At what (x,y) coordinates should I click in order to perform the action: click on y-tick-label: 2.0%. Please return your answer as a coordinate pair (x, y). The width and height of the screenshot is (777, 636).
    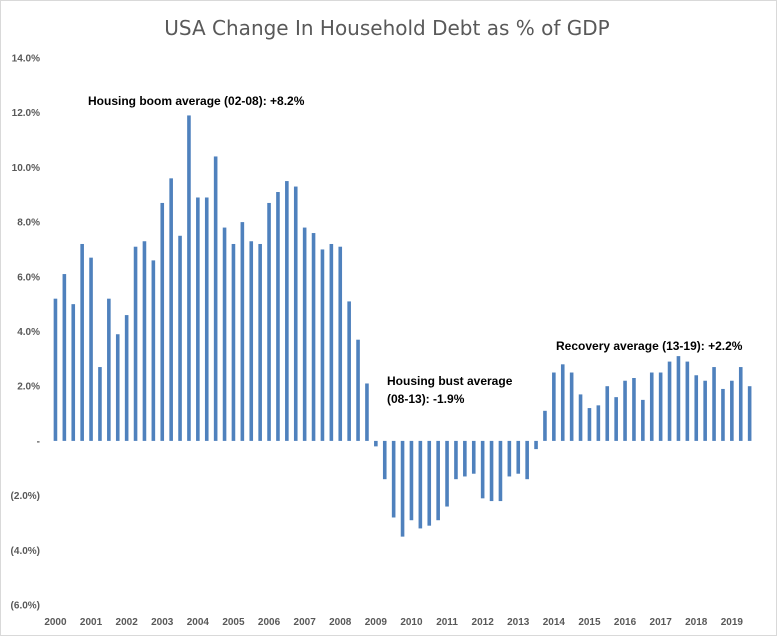
    Looking at the image, I should click on (28, 387).